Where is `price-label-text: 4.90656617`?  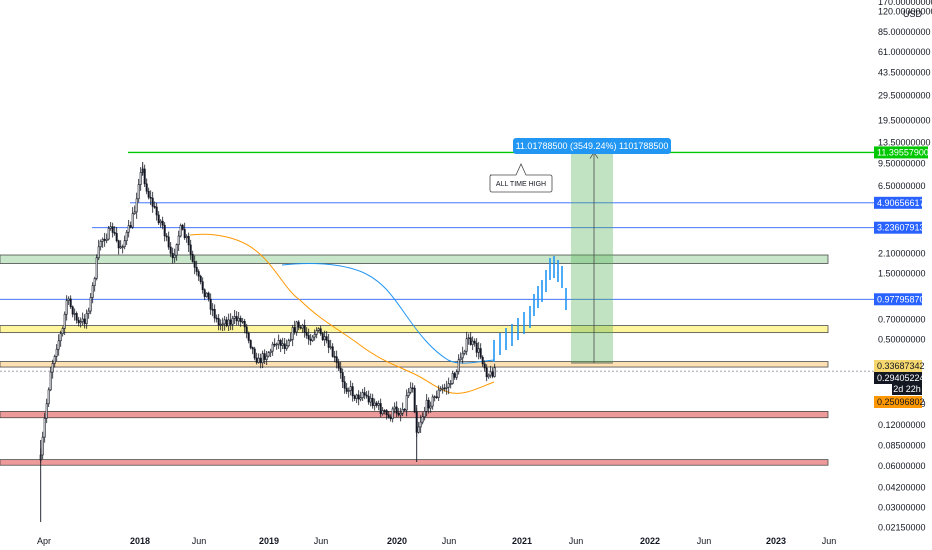
price-label-text: 4.90656617 is located at coordinates (901, 203).